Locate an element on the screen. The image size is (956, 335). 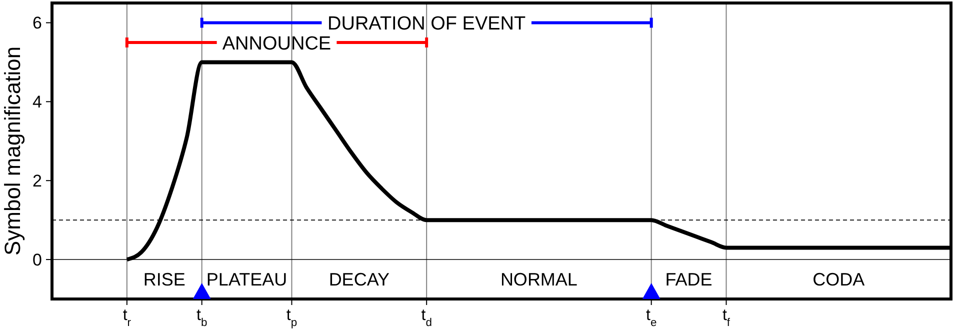
series-label: ANNOUNCE is located at coordinates (277, 43).